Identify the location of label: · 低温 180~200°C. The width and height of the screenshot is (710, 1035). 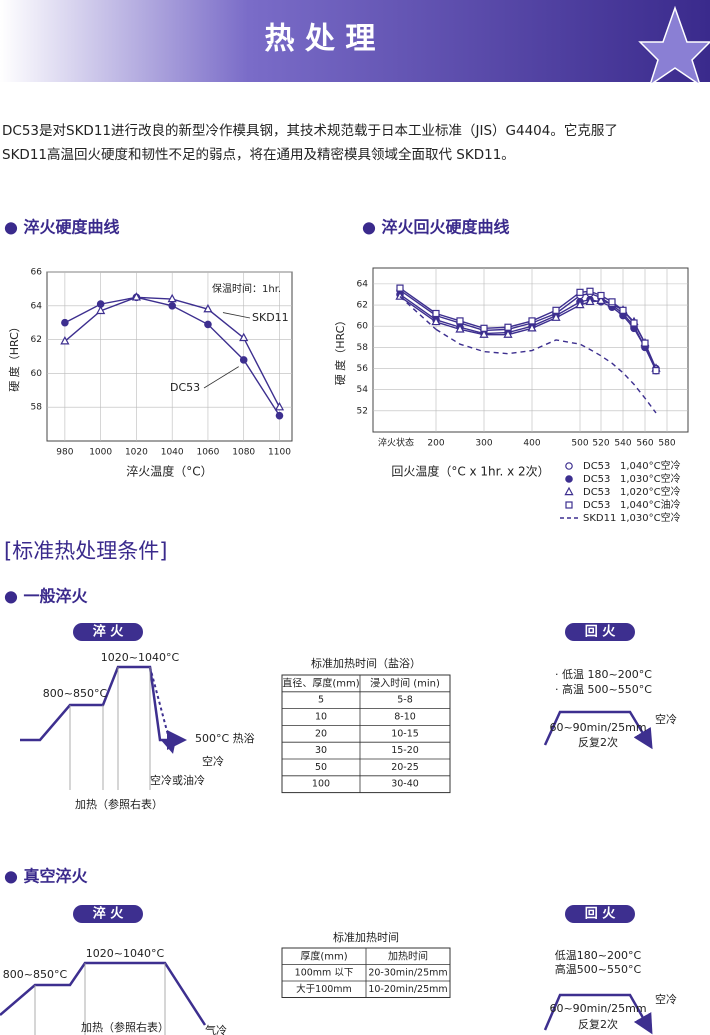
(603, 674).